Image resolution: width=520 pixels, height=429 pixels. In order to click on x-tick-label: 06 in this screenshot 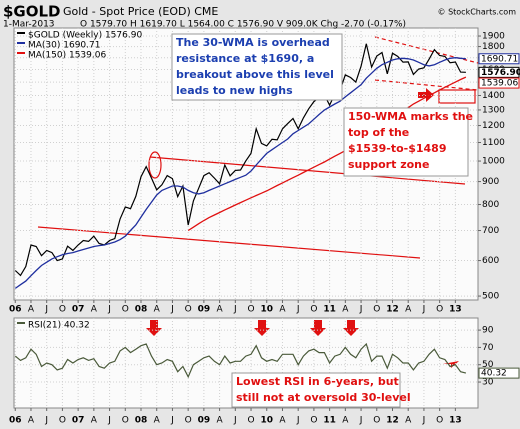, I will do `click(15, 310)`.